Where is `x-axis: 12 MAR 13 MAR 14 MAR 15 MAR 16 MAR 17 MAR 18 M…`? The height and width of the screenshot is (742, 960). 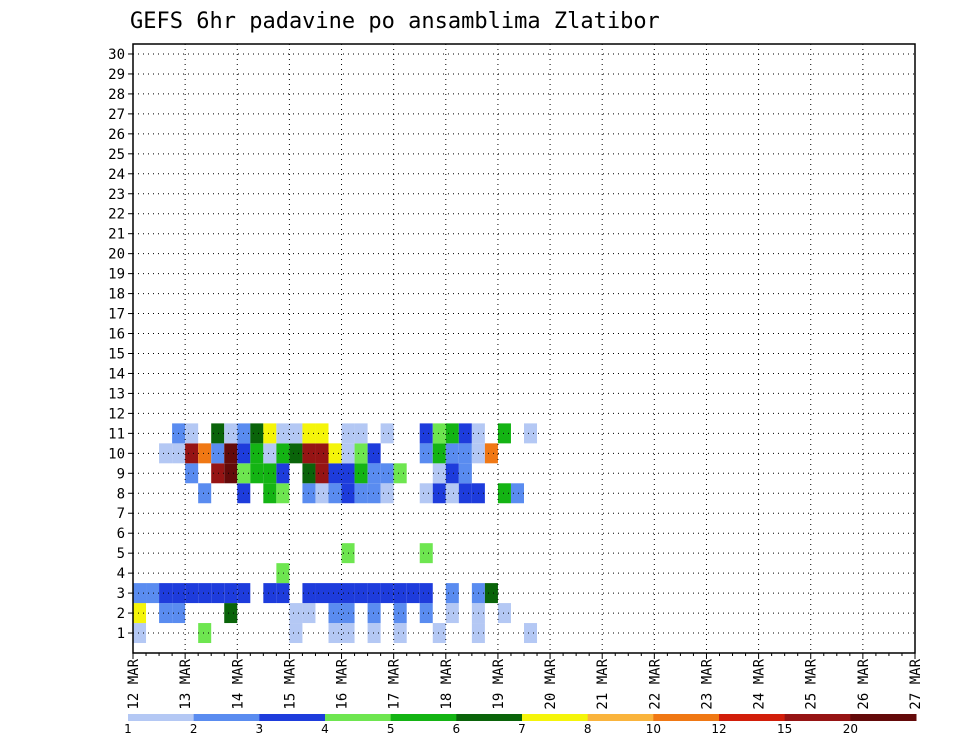 x-axis: 12 MAR 13 MAR 14 MAR 15 MAR 16 MAR 17 MAR 18 M… is located at coordinates (525, 681).